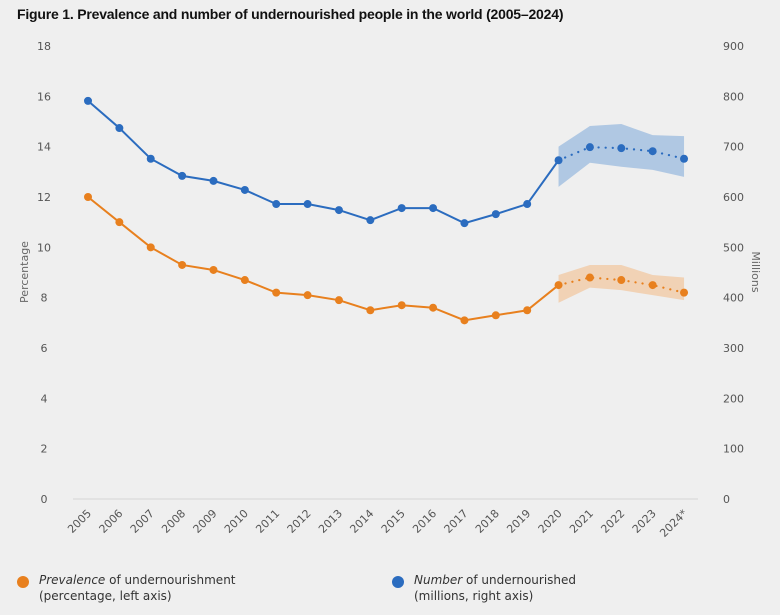 The image size is (780, 615). I want to click on y-right-tick-label: 400, so click(733, 298).